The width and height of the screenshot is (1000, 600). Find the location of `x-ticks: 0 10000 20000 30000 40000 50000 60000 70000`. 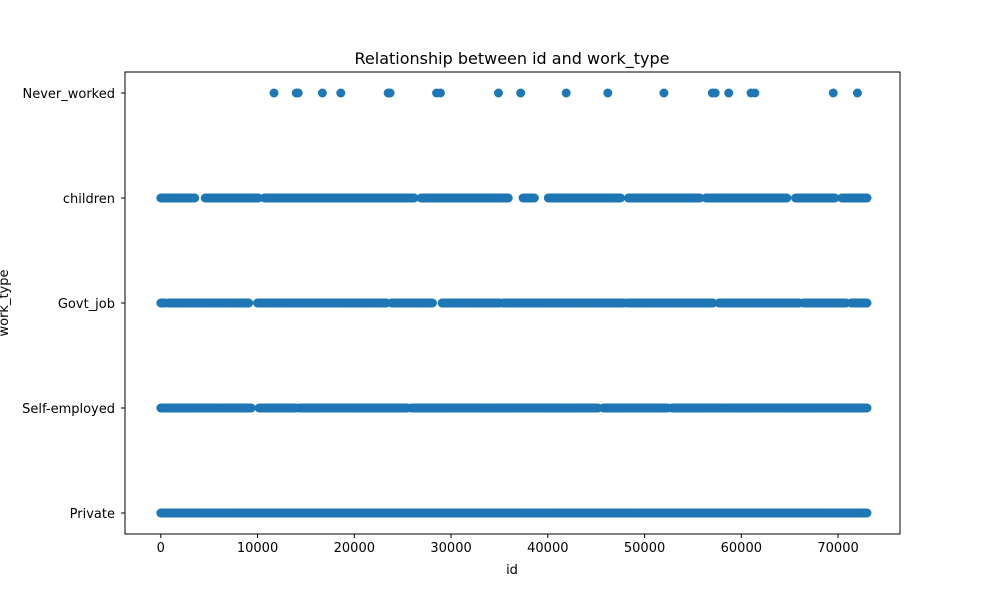

x-ticks: 0 10000 20000 30000 40000 50000 60000 70000 is located at coordinates (508, 545).